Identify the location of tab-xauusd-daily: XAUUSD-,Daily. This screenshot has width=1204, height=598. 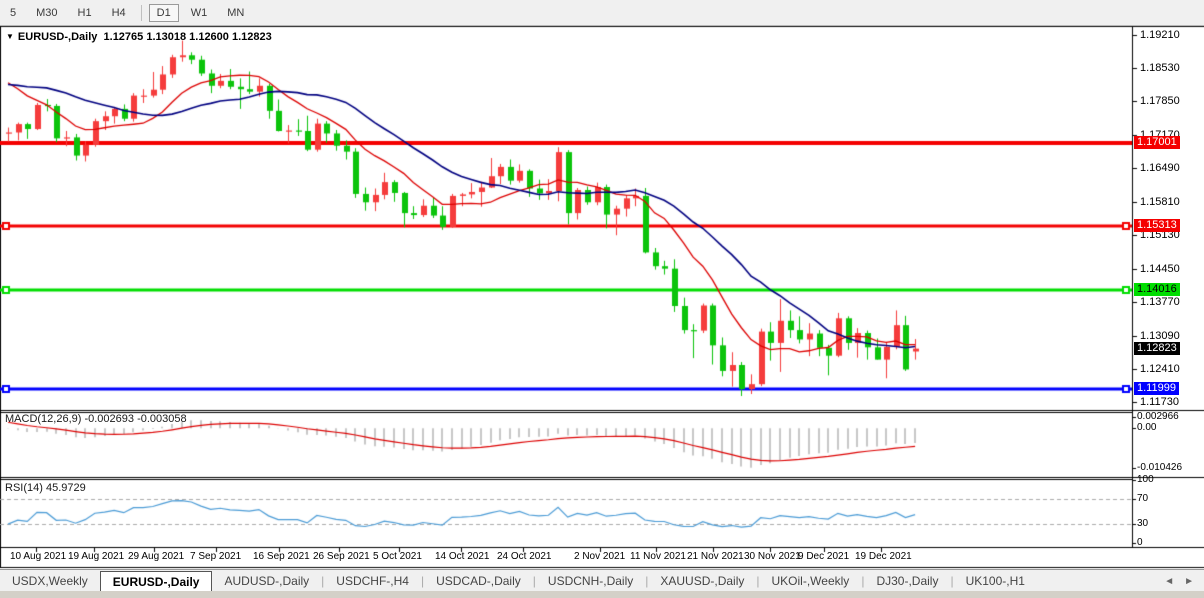
(702, 581).